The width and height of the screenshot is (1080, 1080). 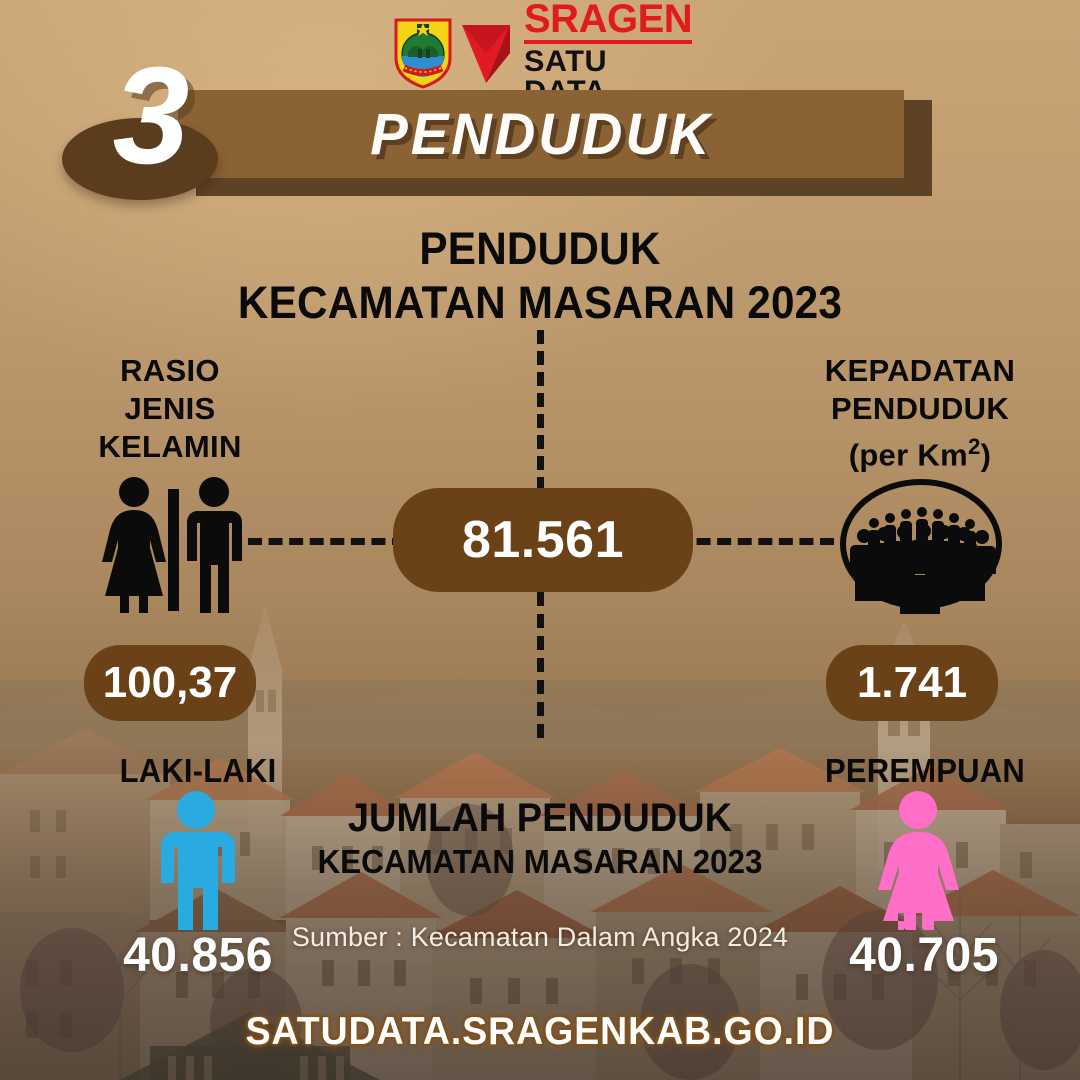 What do you see at coordinates (924, 955) in the screenshot?
I see `female-value: 40.705` at bounding box center [924, 955].